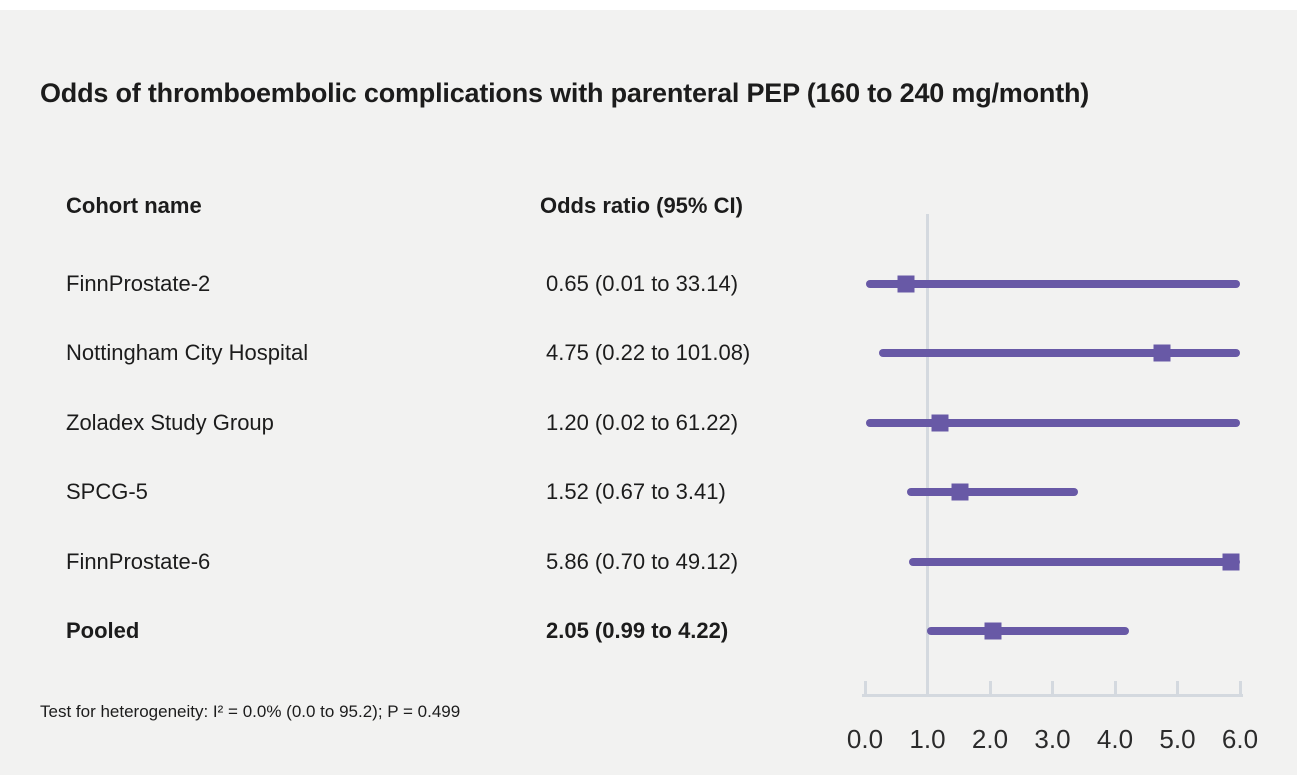 The height and width of the screenshot is (775, 1297). Describe the element at coordinates (107, 491) in the screenshot. I see `cohort-name: SPCG-5` at that location.